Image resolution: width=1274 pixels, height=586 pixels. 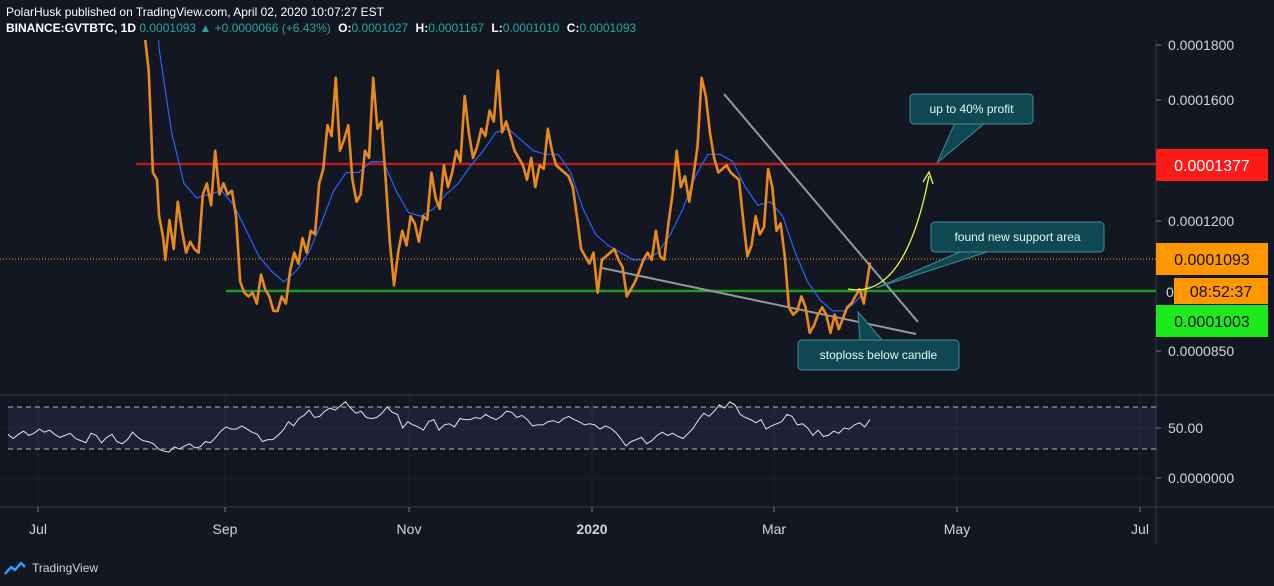 I want to click on price-tags: 0.0001377 0.0001093 08:52:37 00.0001003, so click(x=1212, y=243).